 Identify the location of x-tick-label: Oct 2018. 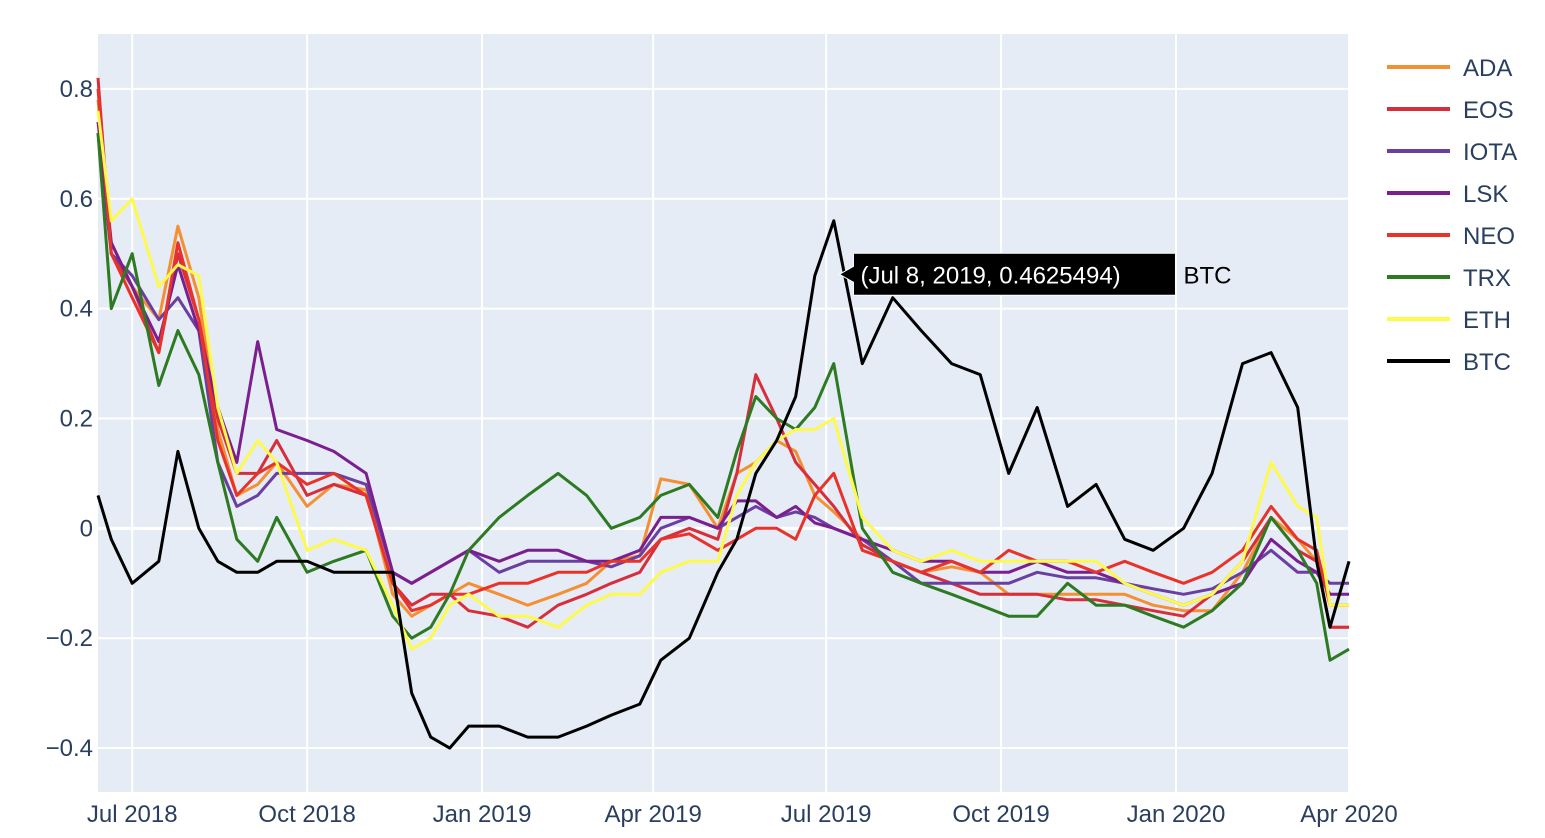
(306, 814).